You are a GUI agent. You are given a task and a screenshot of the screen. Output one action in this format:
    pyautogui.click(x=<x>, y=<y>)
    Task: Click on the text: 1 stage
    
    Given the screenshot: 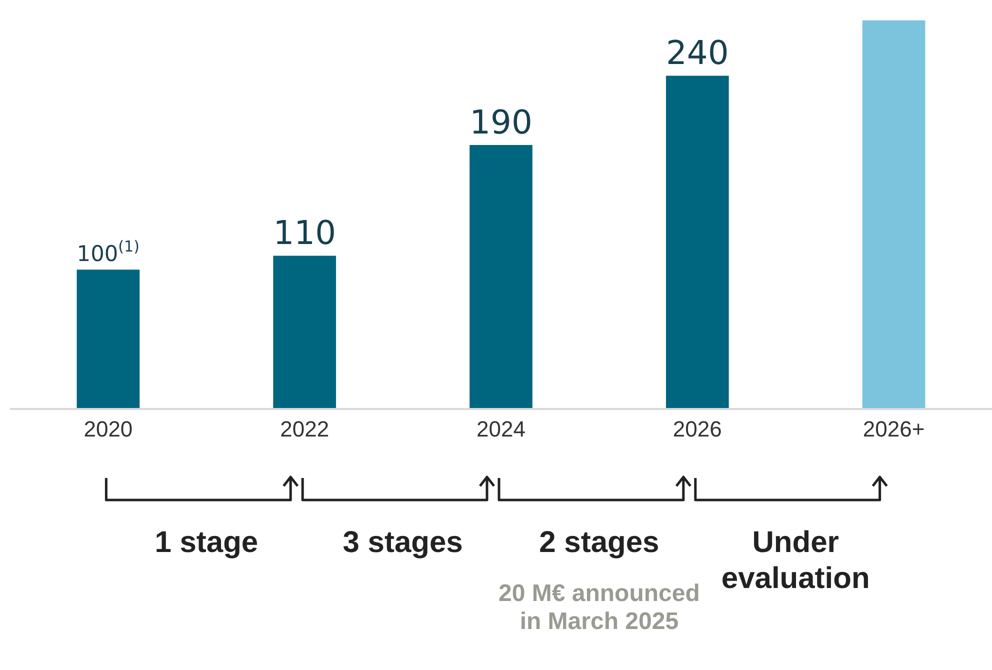 What is the action you would take?
    pyautogui.click(x=207, y=543)
    